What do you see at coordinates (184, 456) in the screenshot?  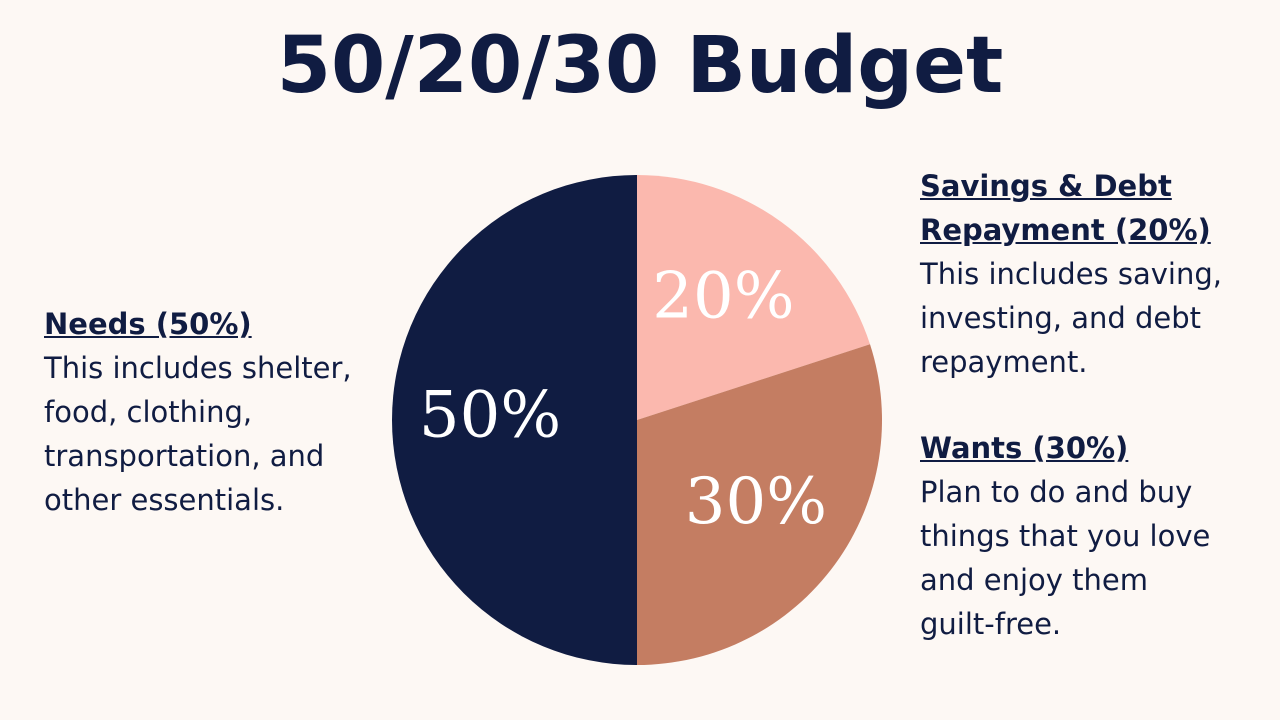 I see `annotation-text: transportation, and` at bounding box center [184, 456].